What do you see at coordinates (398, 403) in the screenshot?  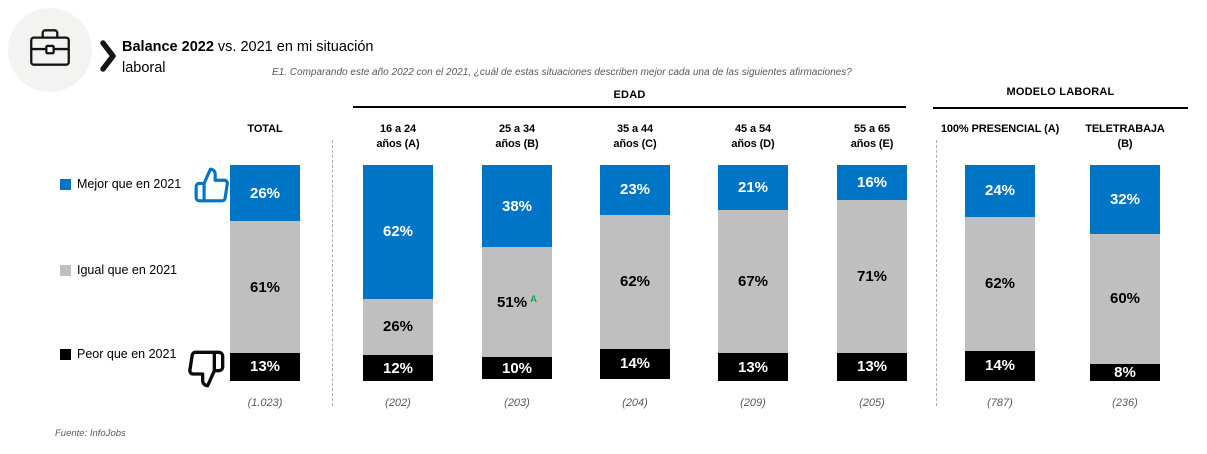 I see `base-size-label: (202)` at bounding box center [398, 403].